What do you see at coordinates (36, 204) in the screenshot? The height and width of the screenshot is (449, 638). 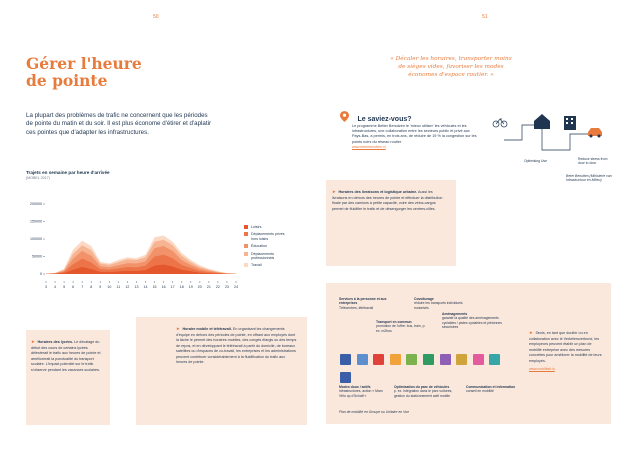 I see `y-tick-label: 200000` at bounding box center [36, 204].